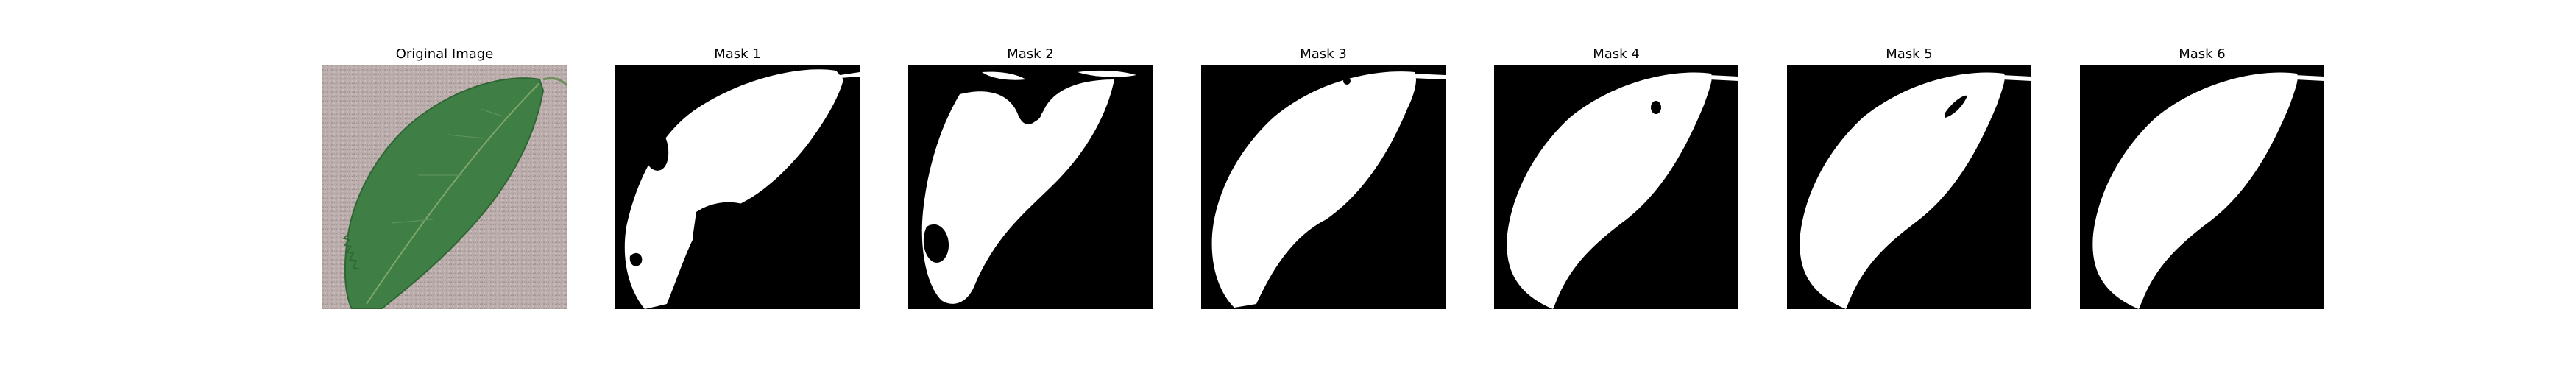 This screenshot has width=2576, height=368. I want to click on mask-4-shape, so click(1616, 187).